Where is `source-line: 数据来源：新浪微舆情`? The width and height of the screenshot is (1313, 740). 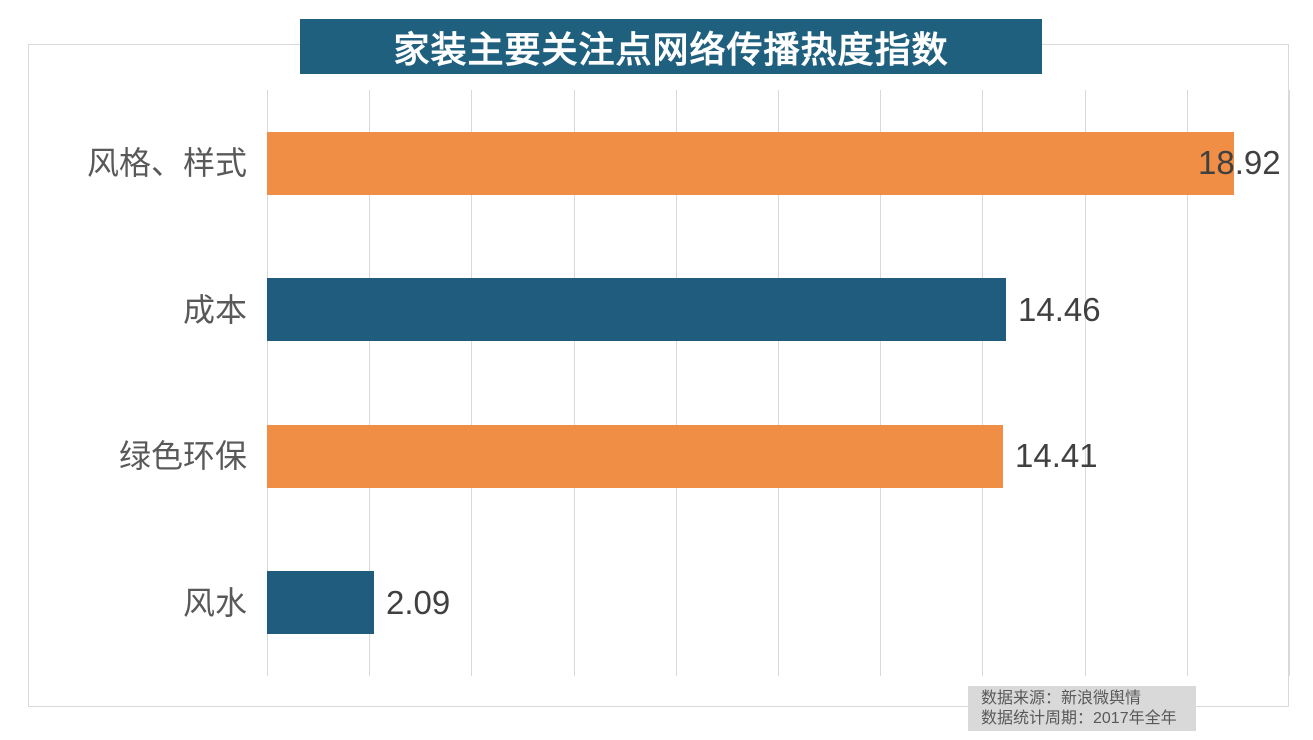 source-line: 数据来源：新浪微舆情 is located at coordinates (1061, 698).